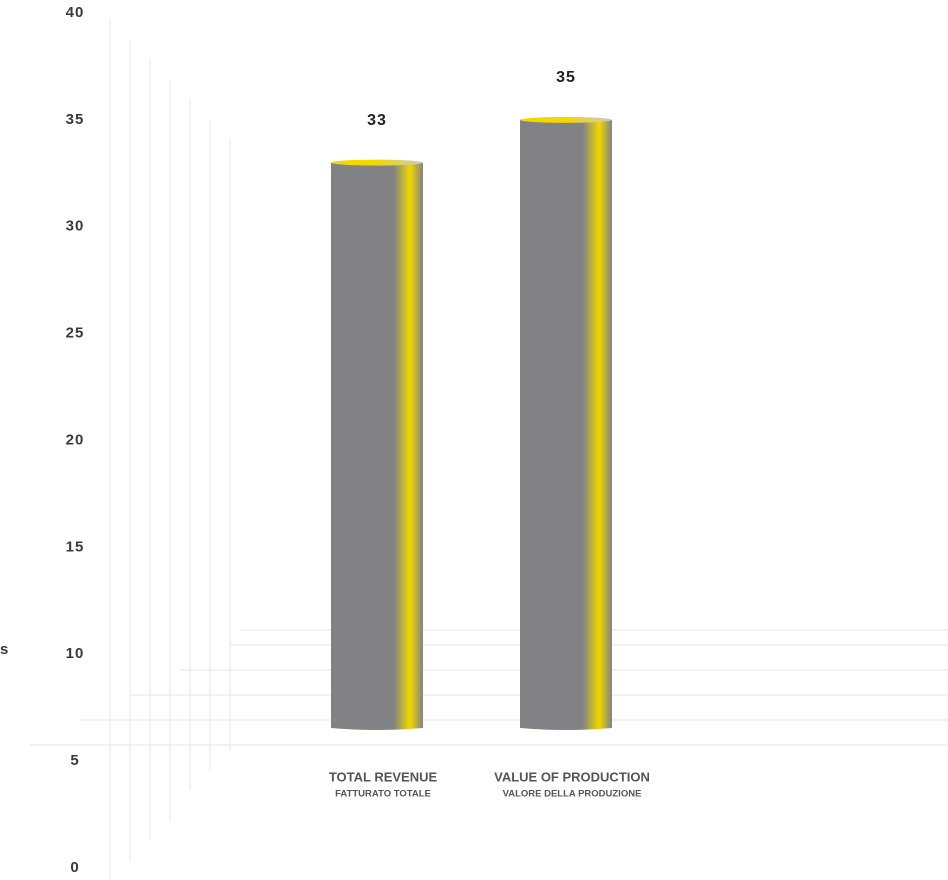  What do you see at coordinates (572, 776) in the screenshot?
I see `x-tick-label: VALUE OF PRODUCTION` at bounding box center [572, 776].